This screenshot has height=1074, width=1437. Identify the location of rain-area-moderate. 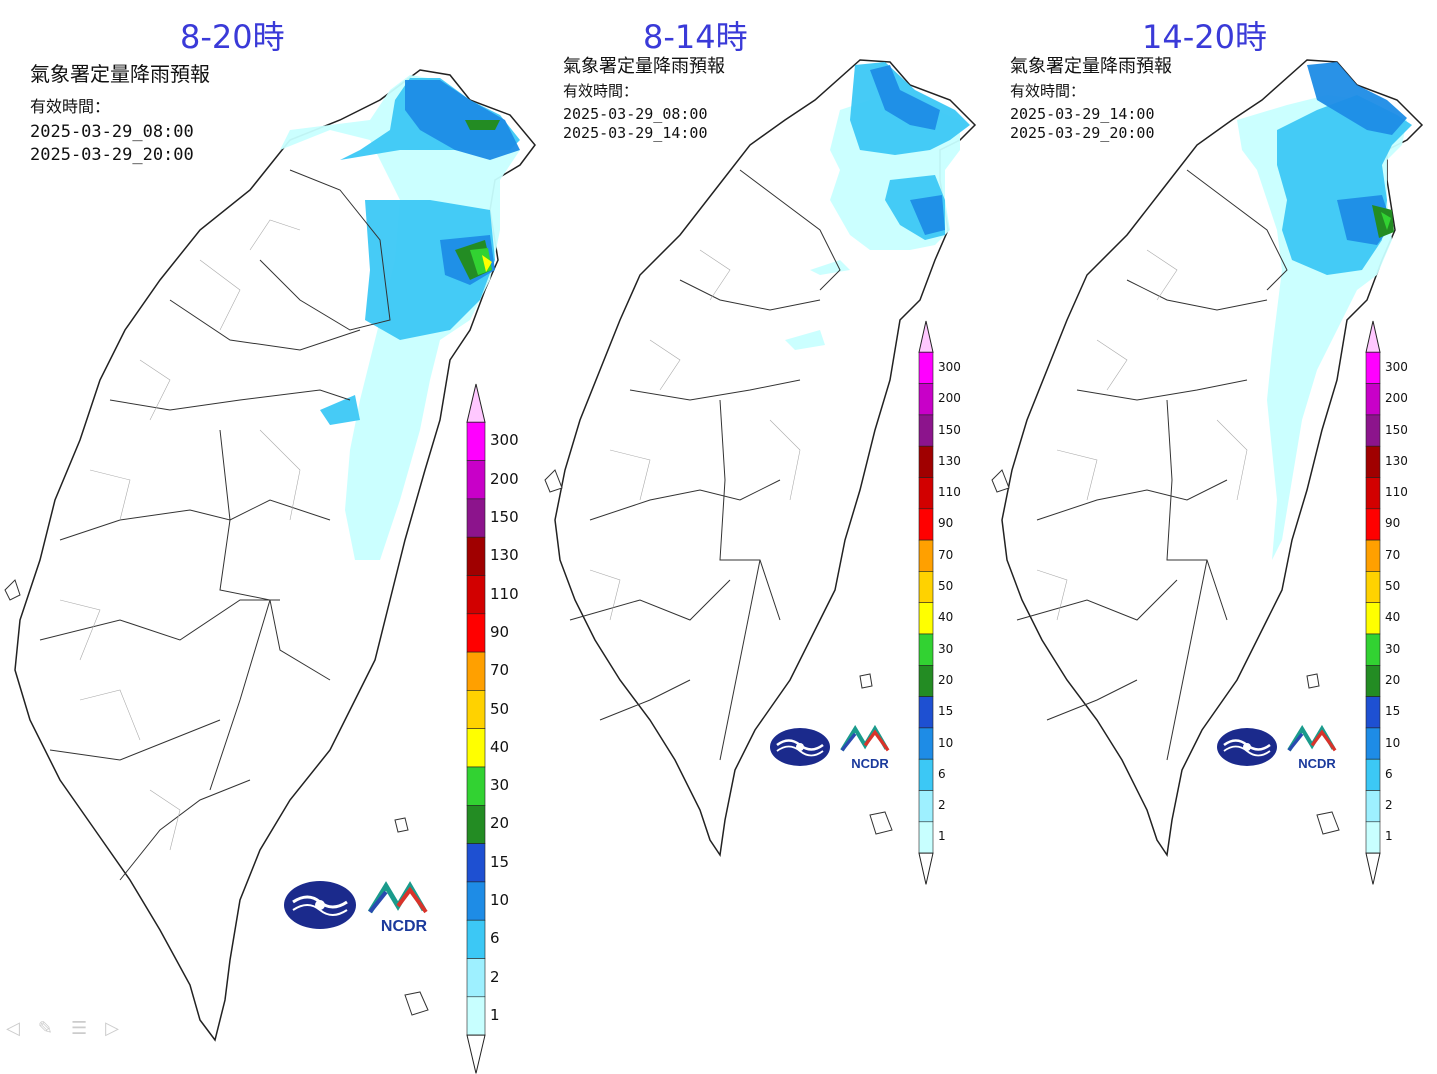
(420, 251).